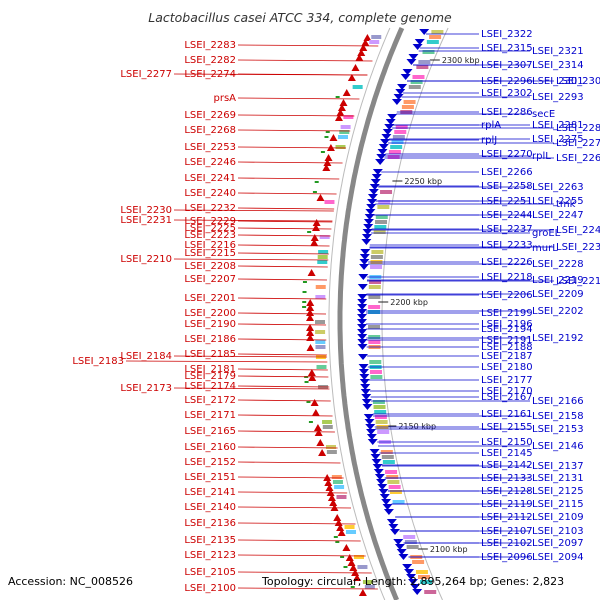  I want to click on reverse-gene-label: rplA, so click(491, 125).